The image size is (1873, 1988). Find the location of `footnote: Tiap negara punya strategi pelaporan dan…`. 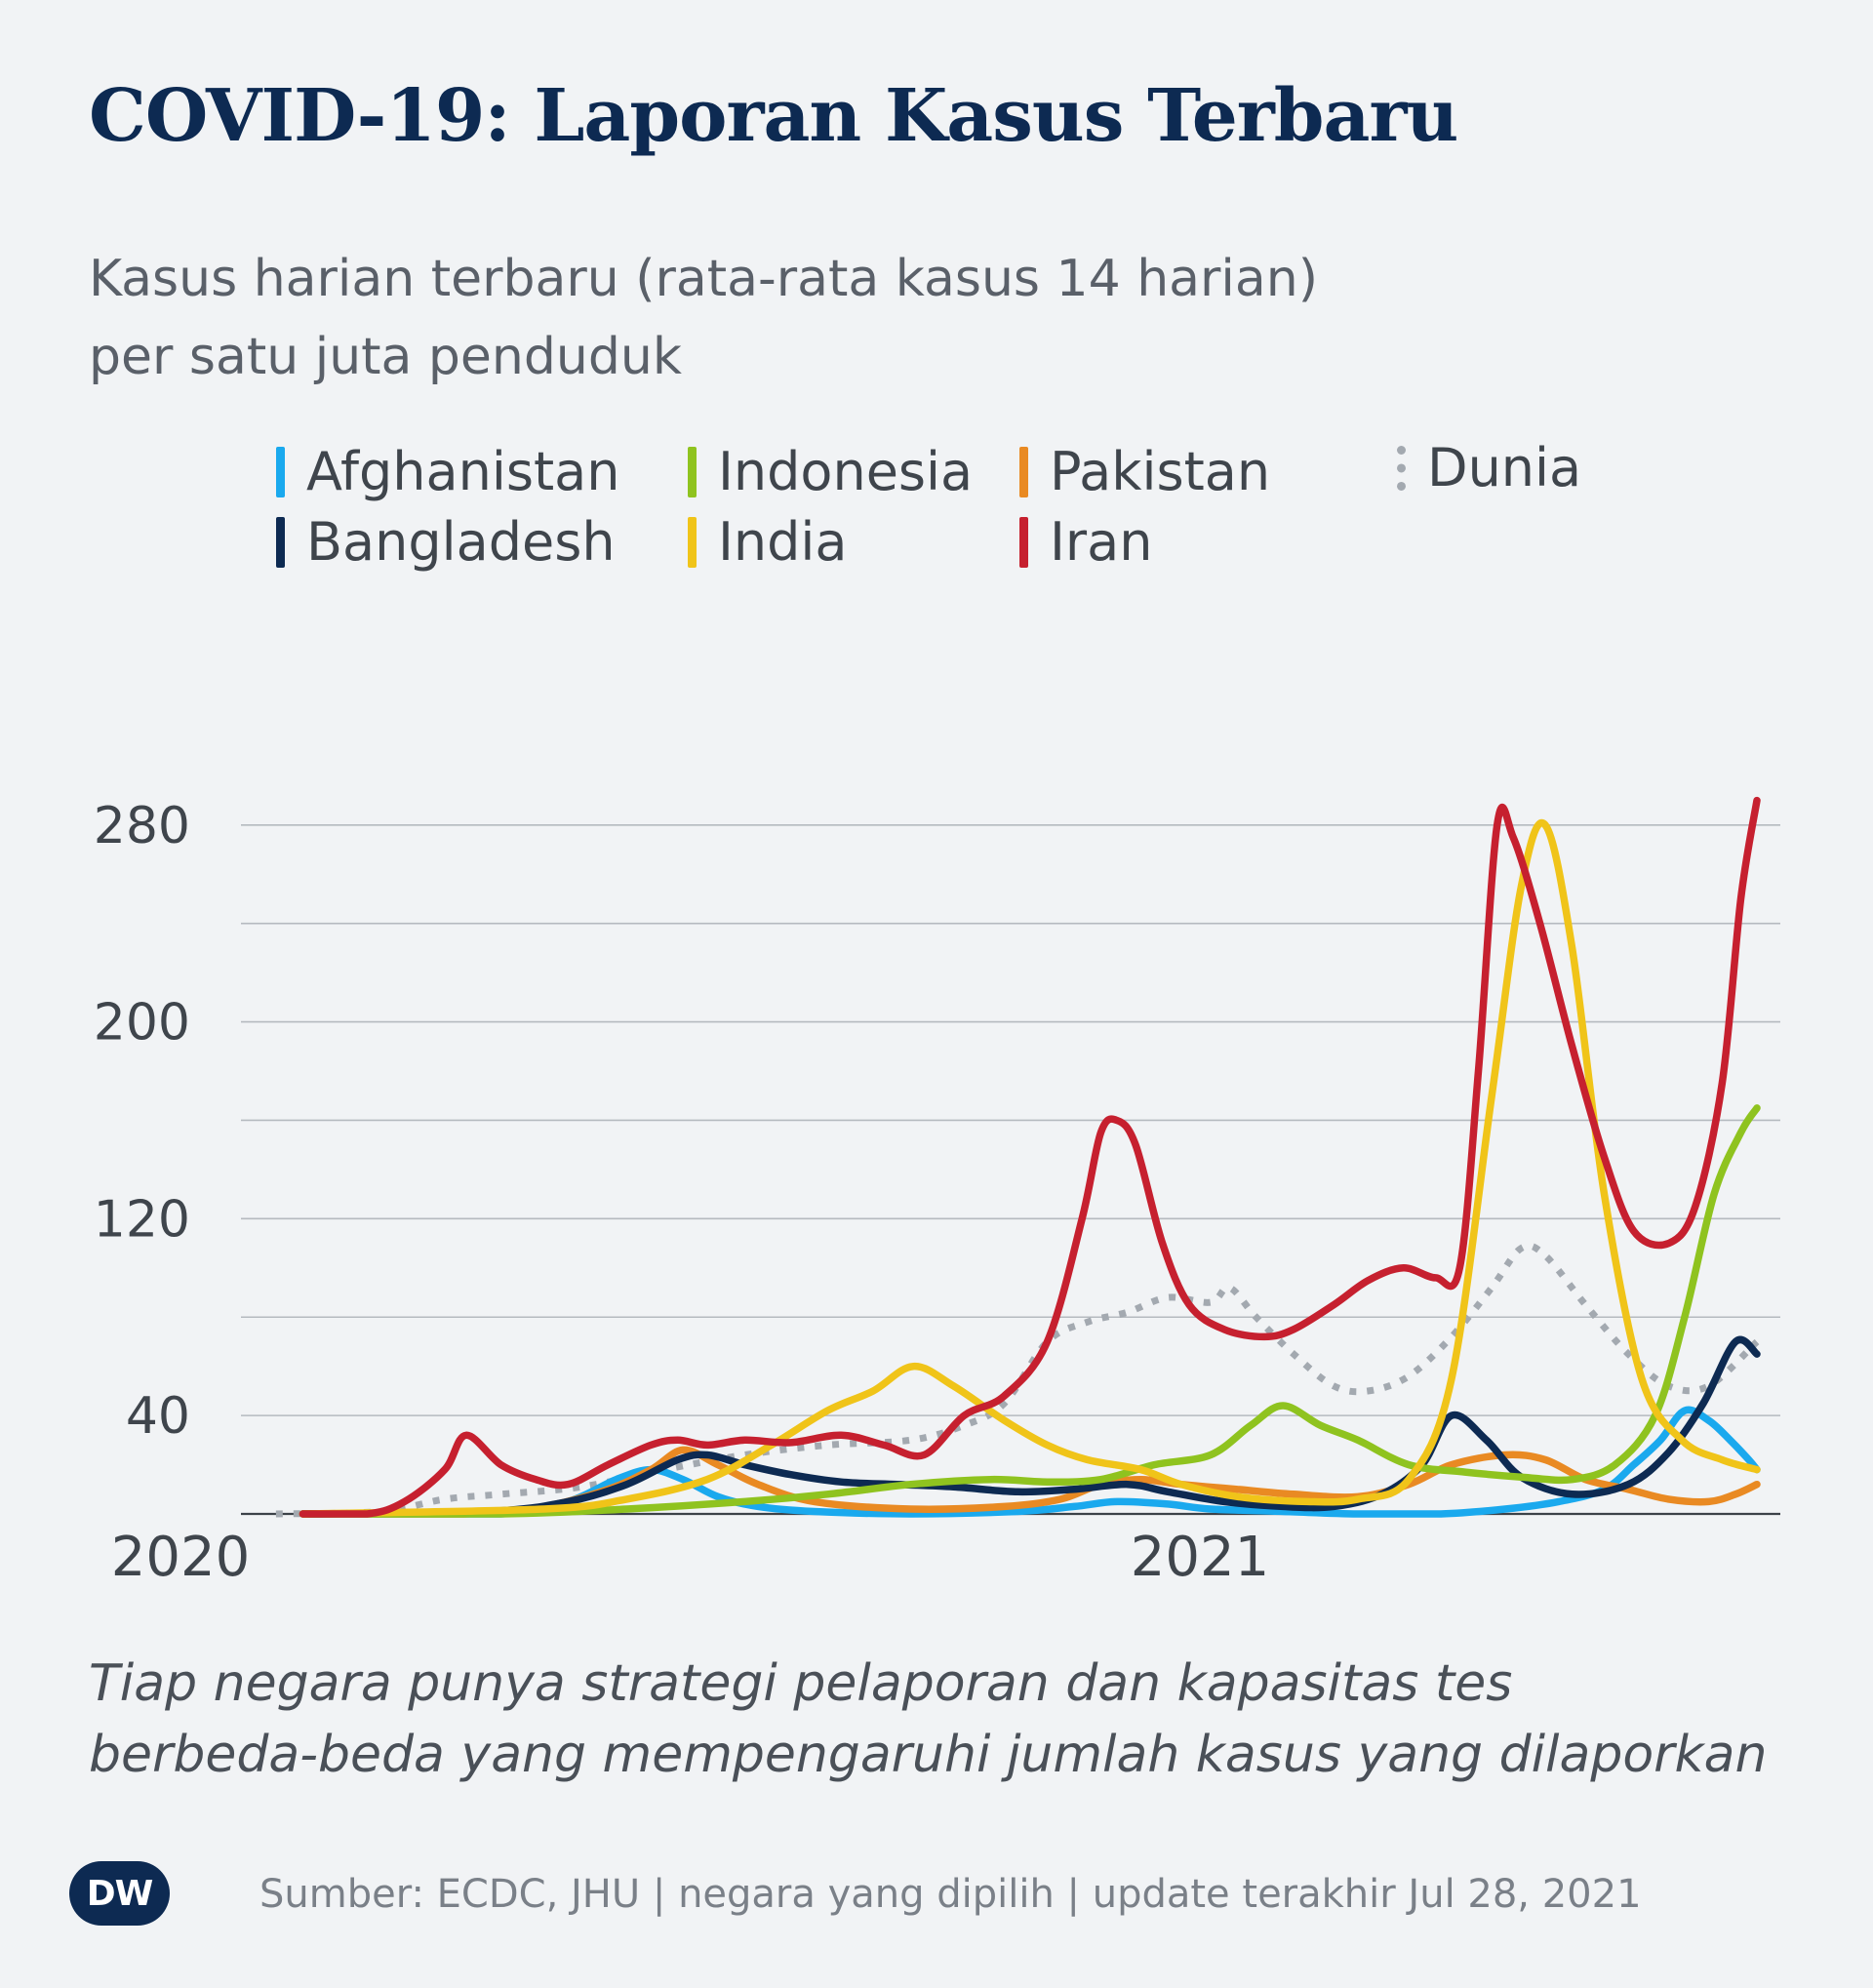

footnote: Tiap negara punya strategi pelaporan dan… is located at coordinates (928, 1720).